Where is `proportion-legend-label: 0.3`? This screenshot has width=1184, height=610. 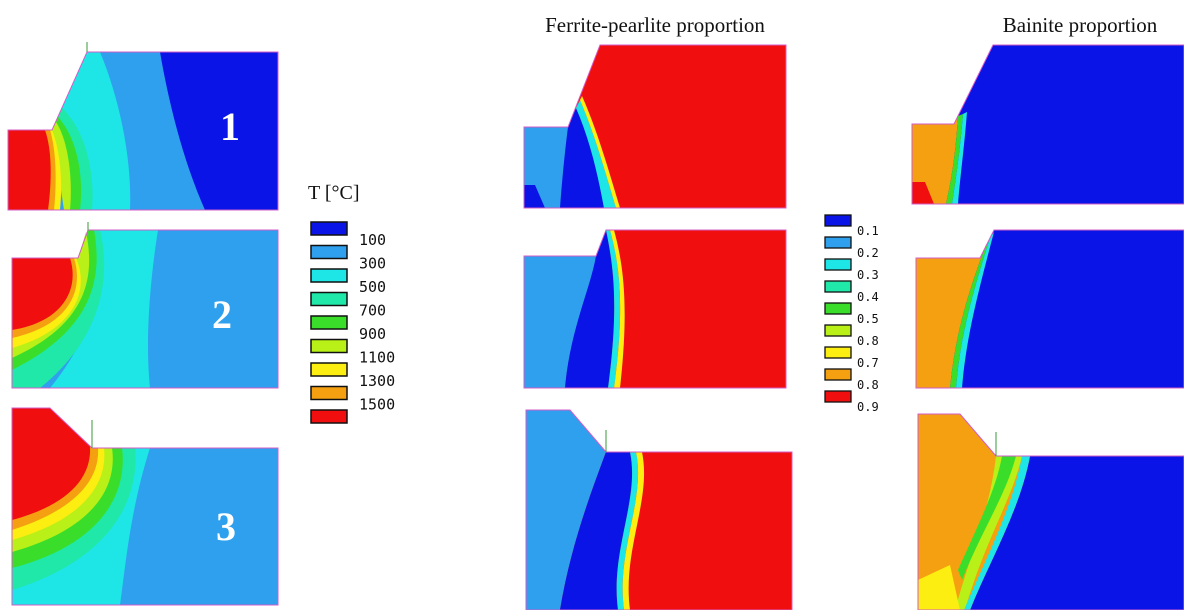 proportion-legend-label: 0.3 is located at coordinates (868, 275).